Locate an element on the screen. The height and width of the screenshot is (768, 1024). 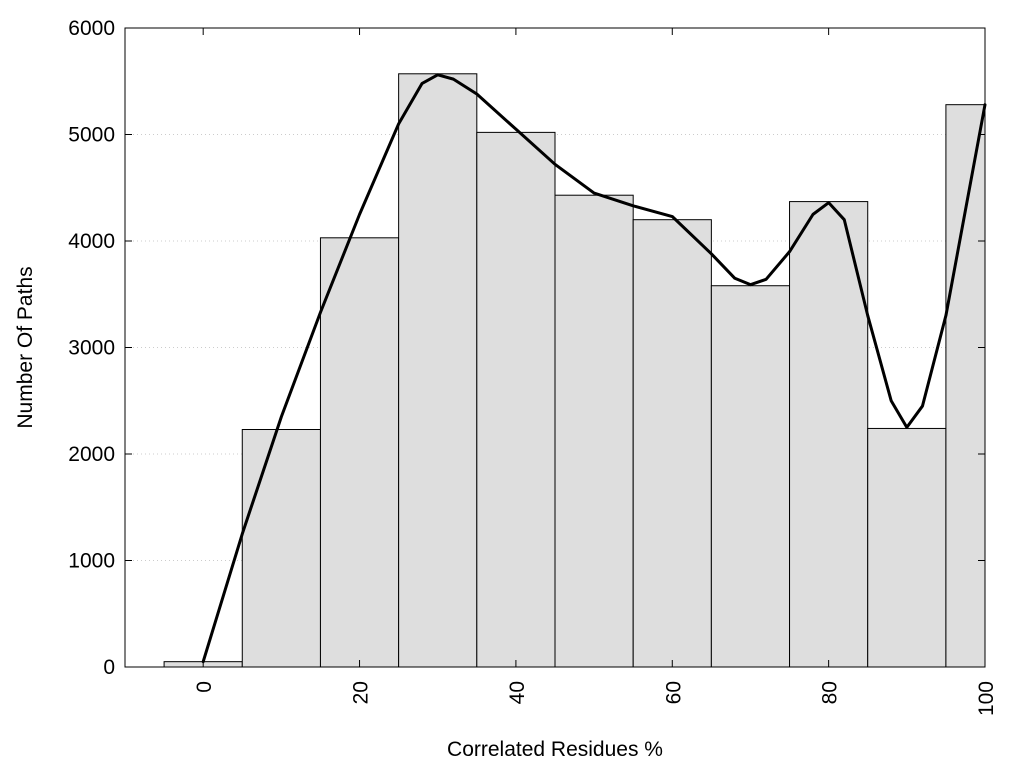
y-tick-label: 5000 is located at coordinates (91, 135).